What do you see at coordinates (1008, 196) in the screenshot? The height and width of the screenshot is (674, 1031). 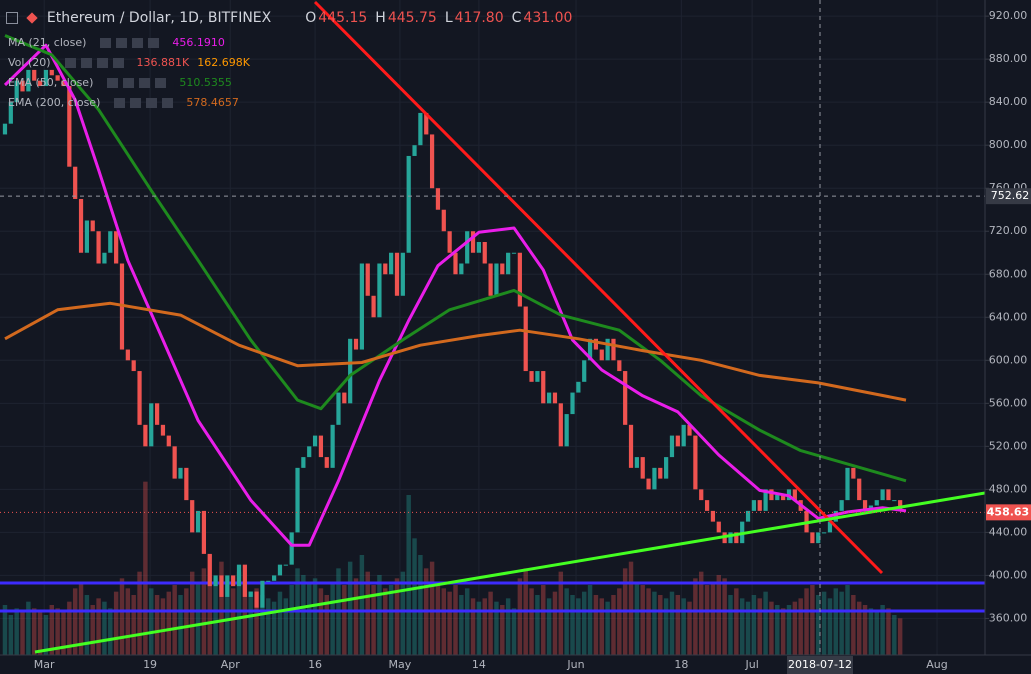 I see `crosshair-price-box` at bounding box center [1008, 196].